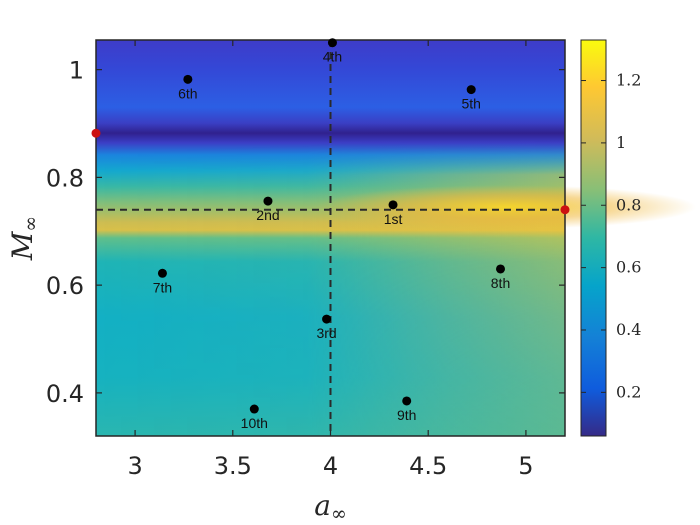 The height and width of the screenshot is (525, 700). Describe the element at coordinates (24, 239) in the screenshot. I see `y-axis-title: M∞` at that location.